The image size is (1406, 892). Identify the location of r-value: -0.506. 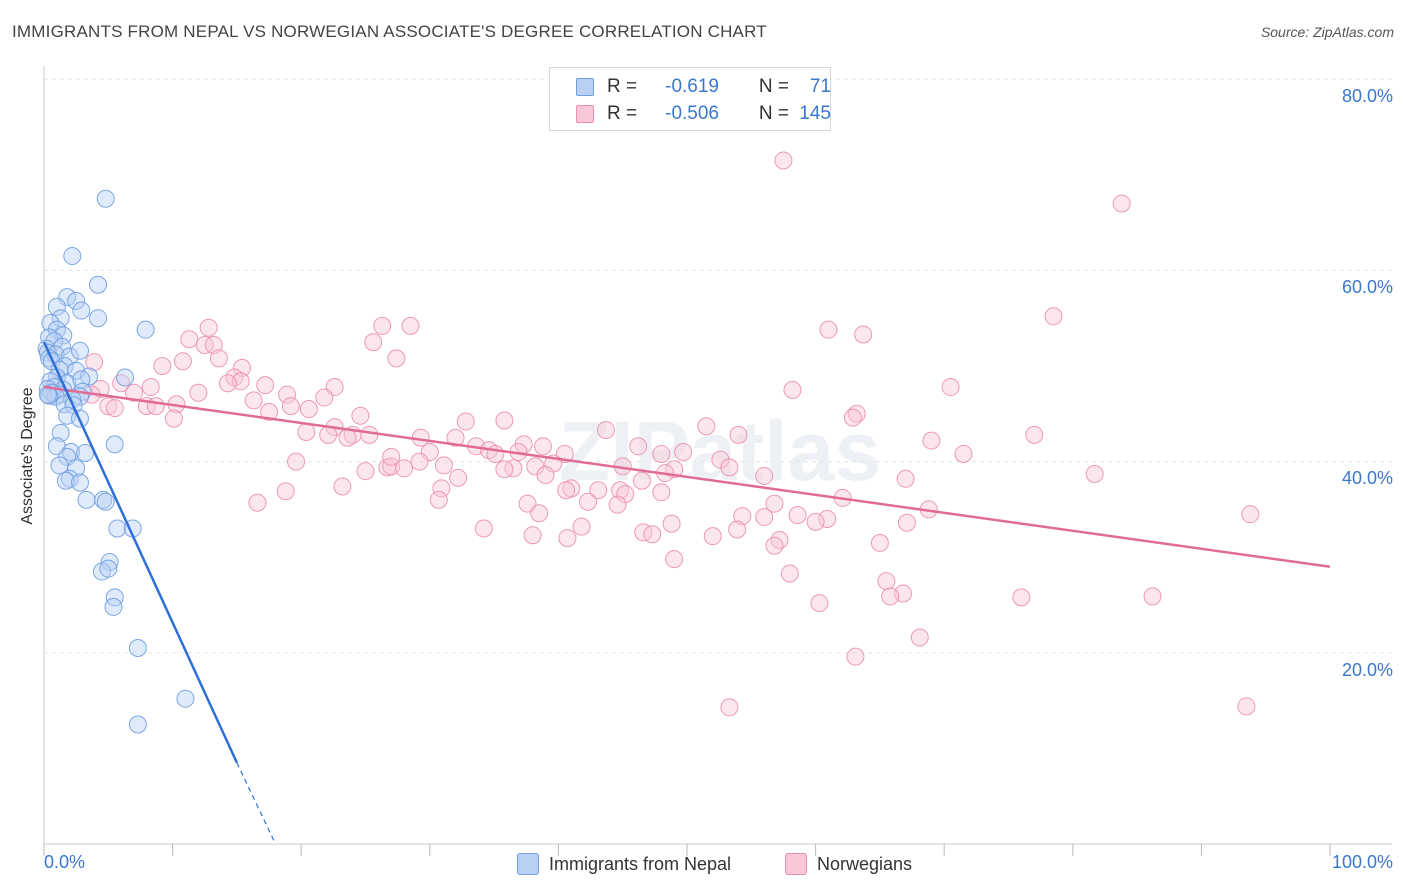
(692, 113).